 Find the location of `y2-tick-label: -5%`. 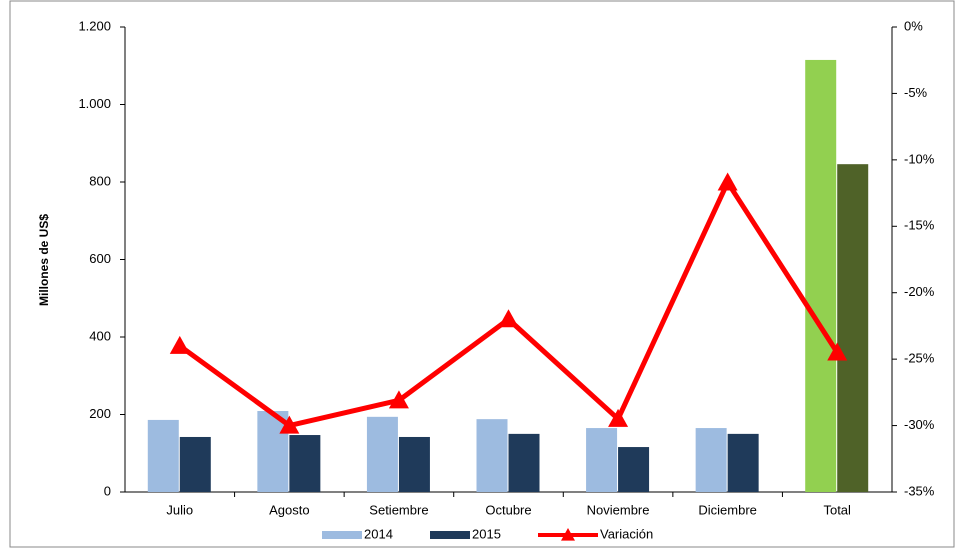

y2-tick-label: -5% is located at coordinates (916, 92).